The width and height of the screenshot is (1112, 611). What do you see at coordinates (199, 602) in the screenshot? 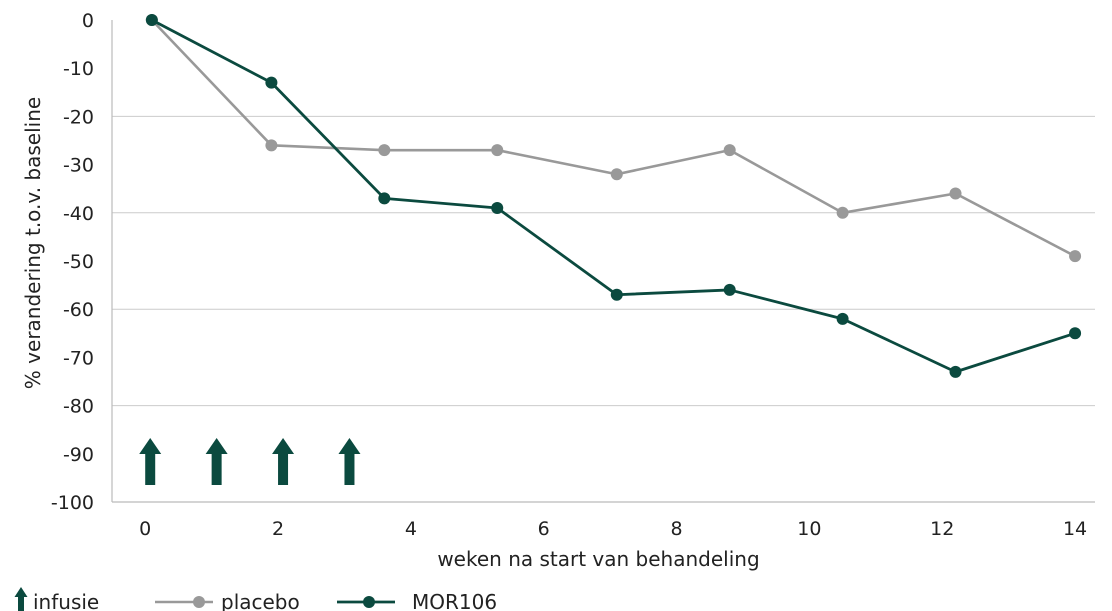
I see `legend-marker-placebo` at bounding box center [199, 602].